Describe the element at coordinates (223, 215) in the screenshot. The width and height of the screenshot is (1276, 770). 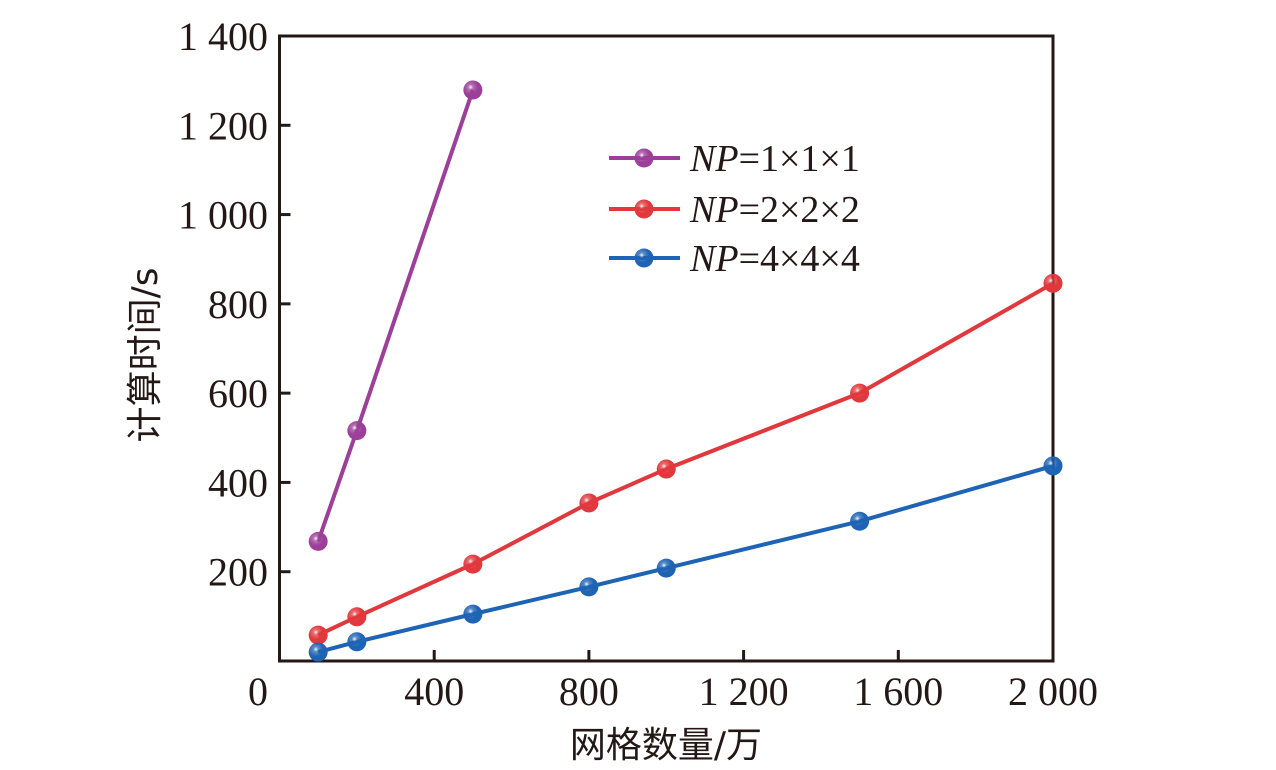
I see `y-tick-label: 1 000` at that location.